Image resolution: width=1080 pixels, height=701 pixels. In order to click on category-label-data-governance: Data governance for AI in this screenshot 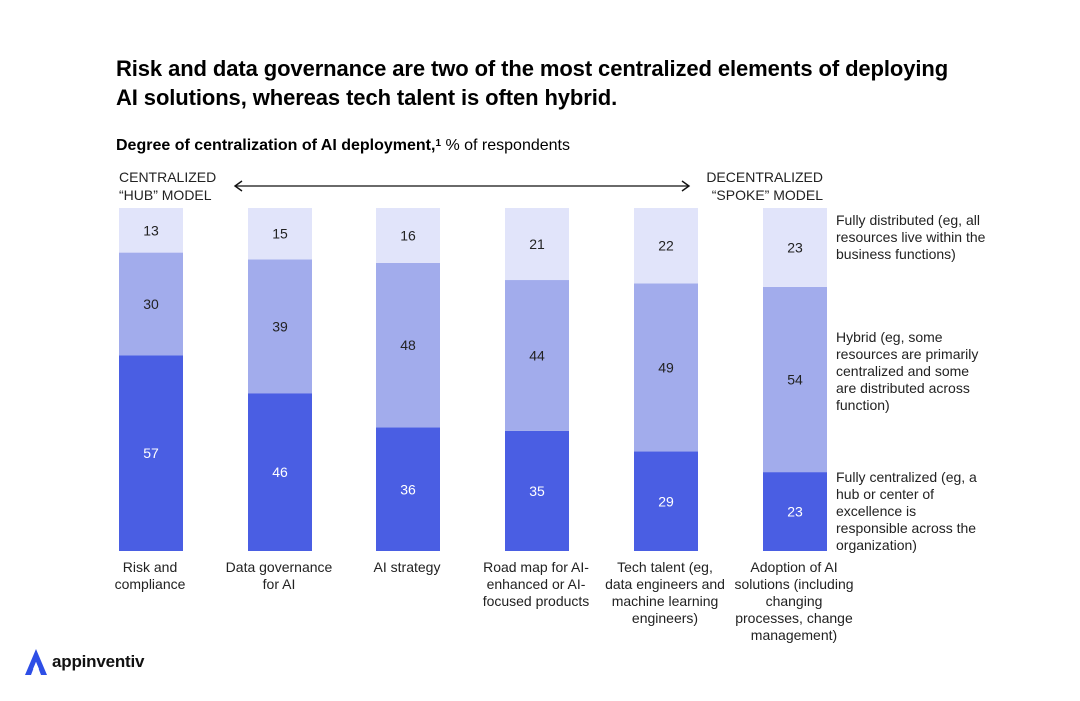, I will do `click(279, 575)`.